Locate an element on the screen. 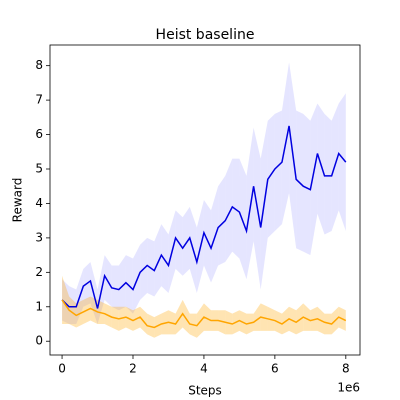  x-tick-label: 8 is located at coordinates (346, 369).